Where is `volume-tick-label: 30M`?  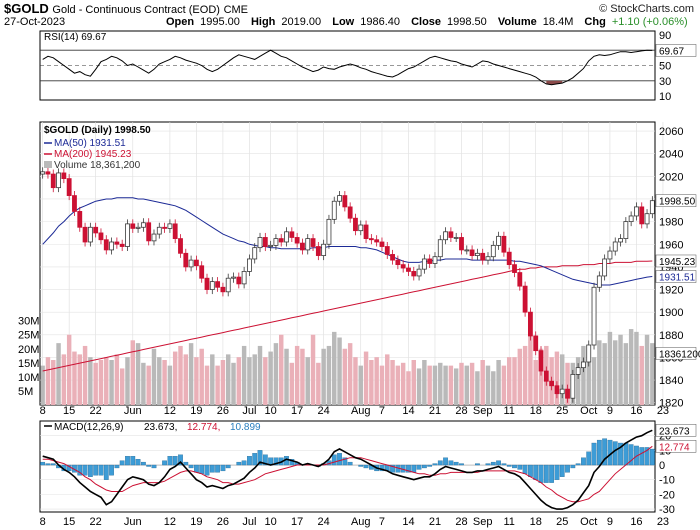
volume-tick-label: 30M is located at coordinates (28, 322).